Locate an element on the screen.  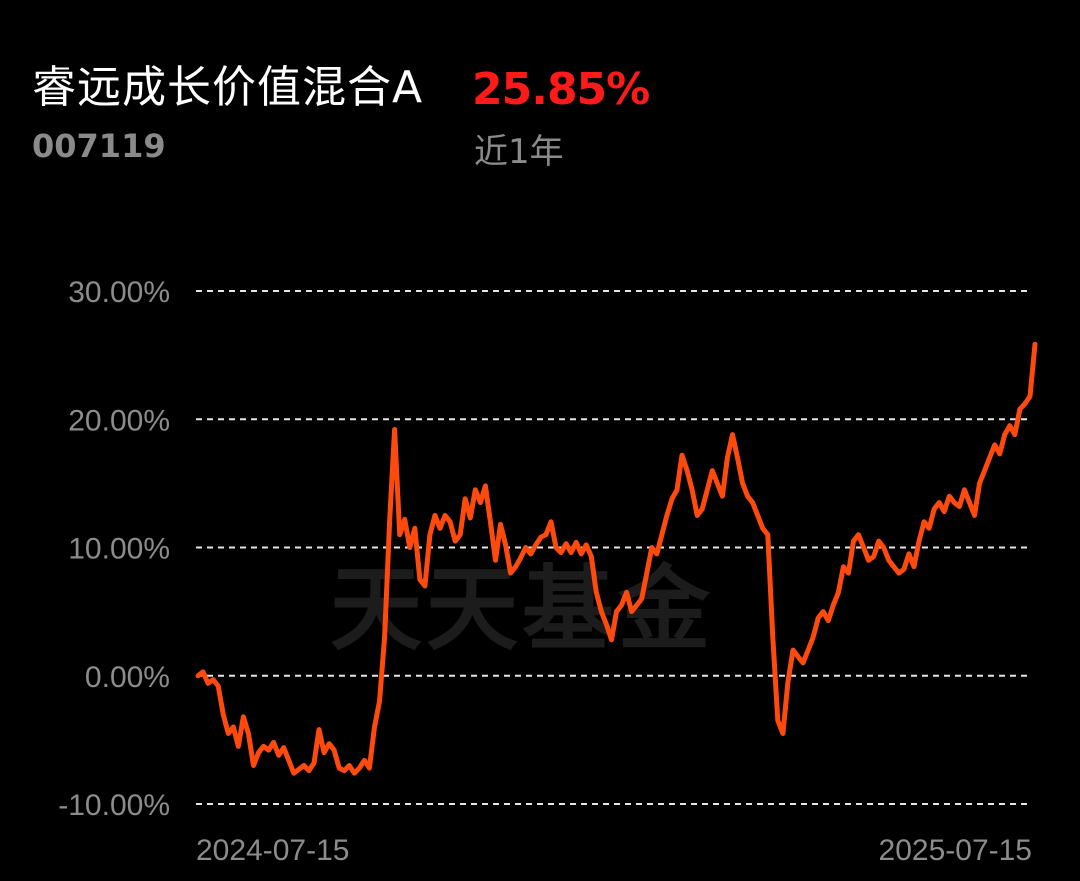
y-tick-label: 10.00% is located at coordinates (119, 549).